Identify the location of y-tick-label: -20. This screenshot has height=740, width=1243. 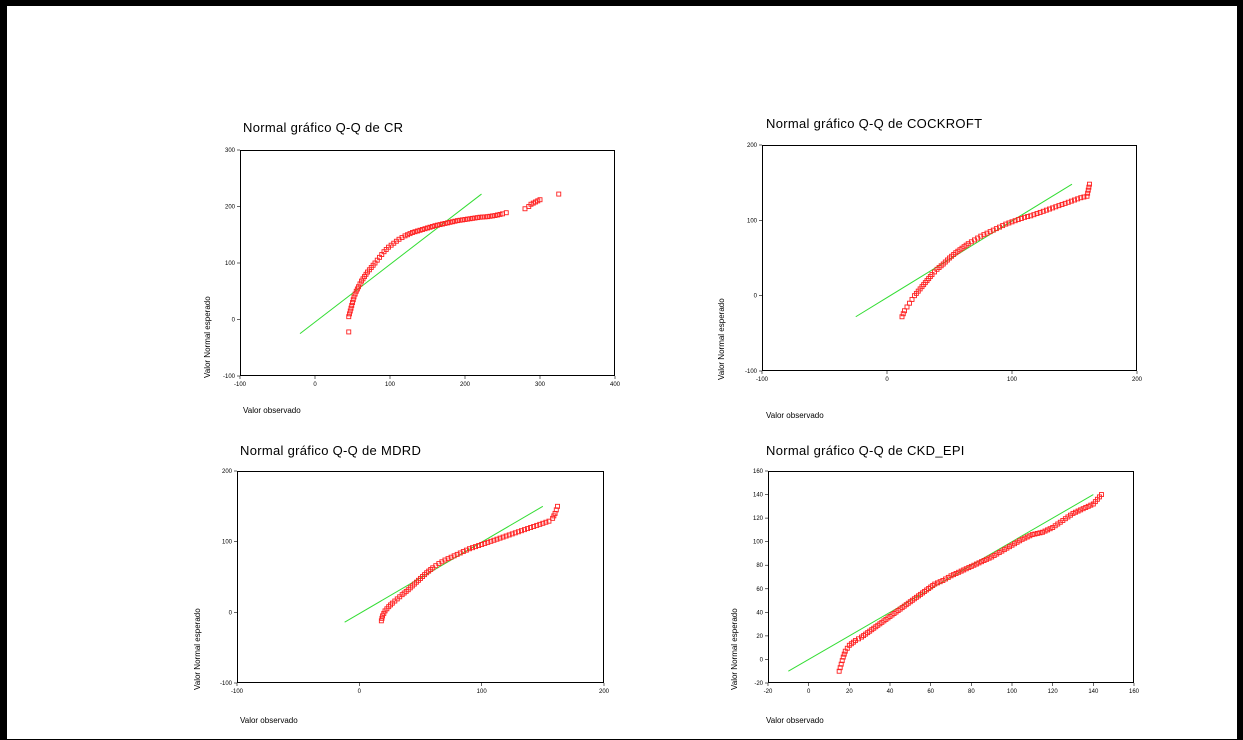
(758, 684).